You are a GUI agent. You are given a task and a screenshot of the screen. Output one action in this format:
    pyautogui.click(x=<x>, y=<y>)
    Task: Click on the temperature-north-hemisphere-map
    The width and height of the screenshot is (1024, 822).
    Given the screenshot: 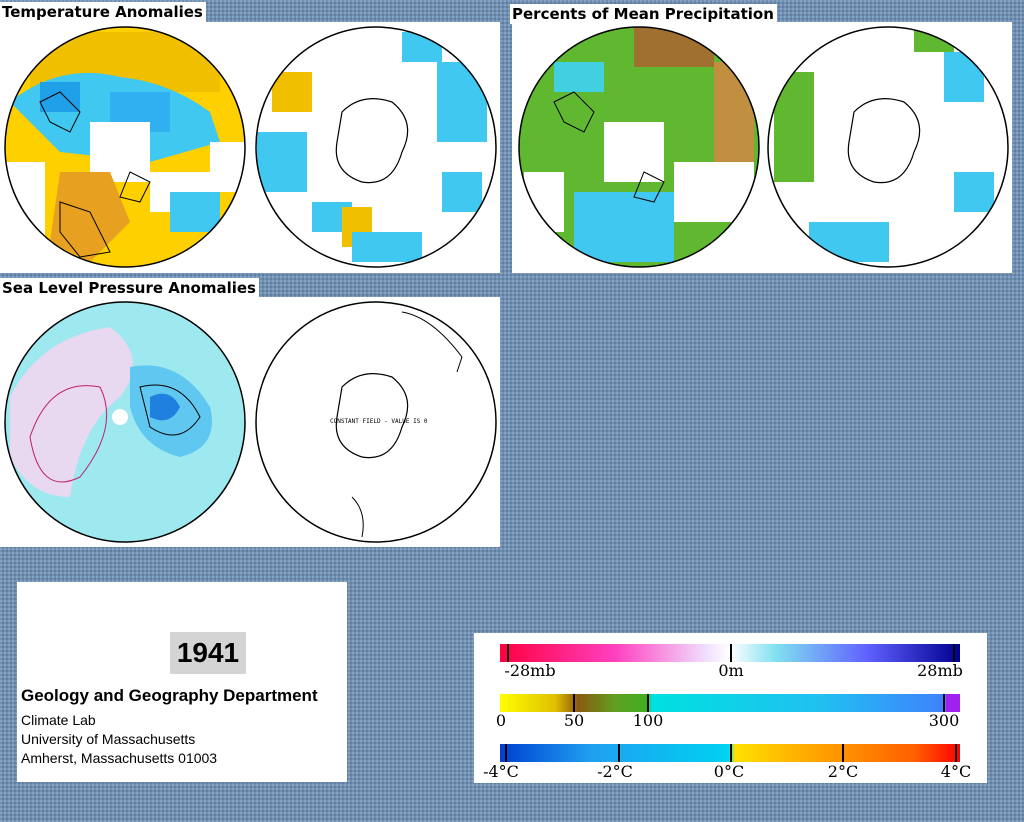 What is the action you would take?
    pyautogui.click(x=125, y=147)
    